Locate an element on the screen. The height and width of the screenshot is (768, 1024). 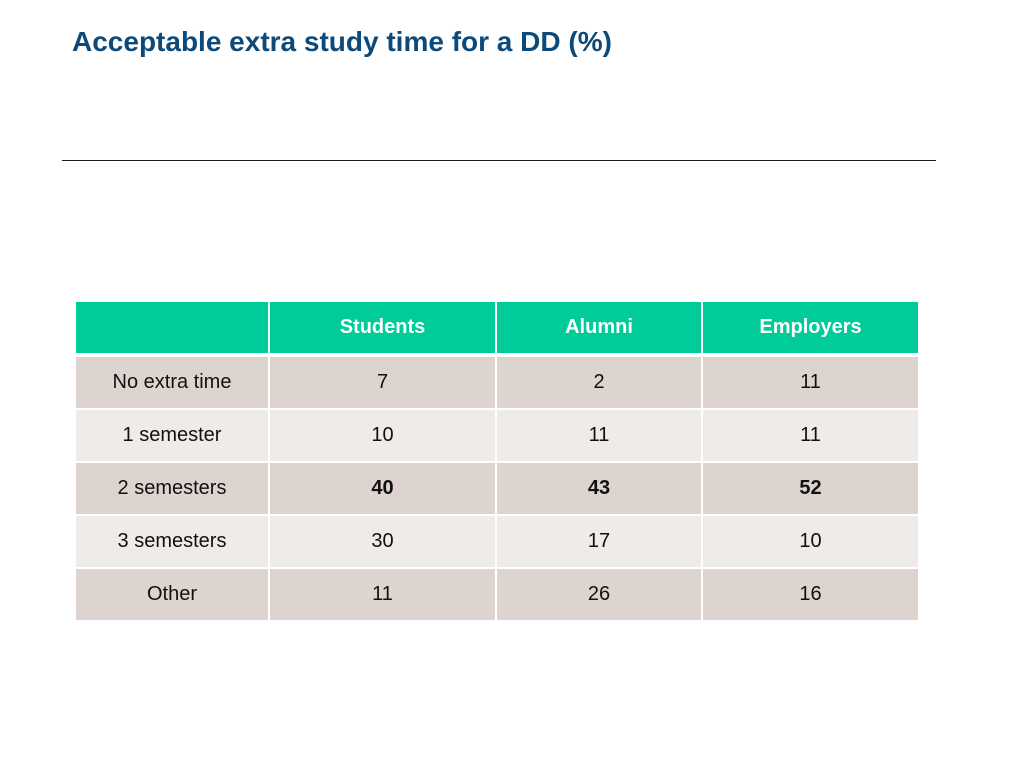
employers-value: 10 is located at coordinates (810, 542).